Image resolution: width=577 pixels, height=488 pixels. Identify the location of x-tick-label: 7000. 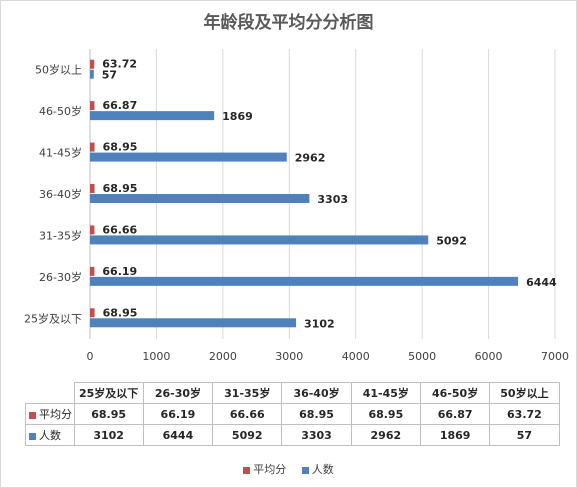
(555, 356).